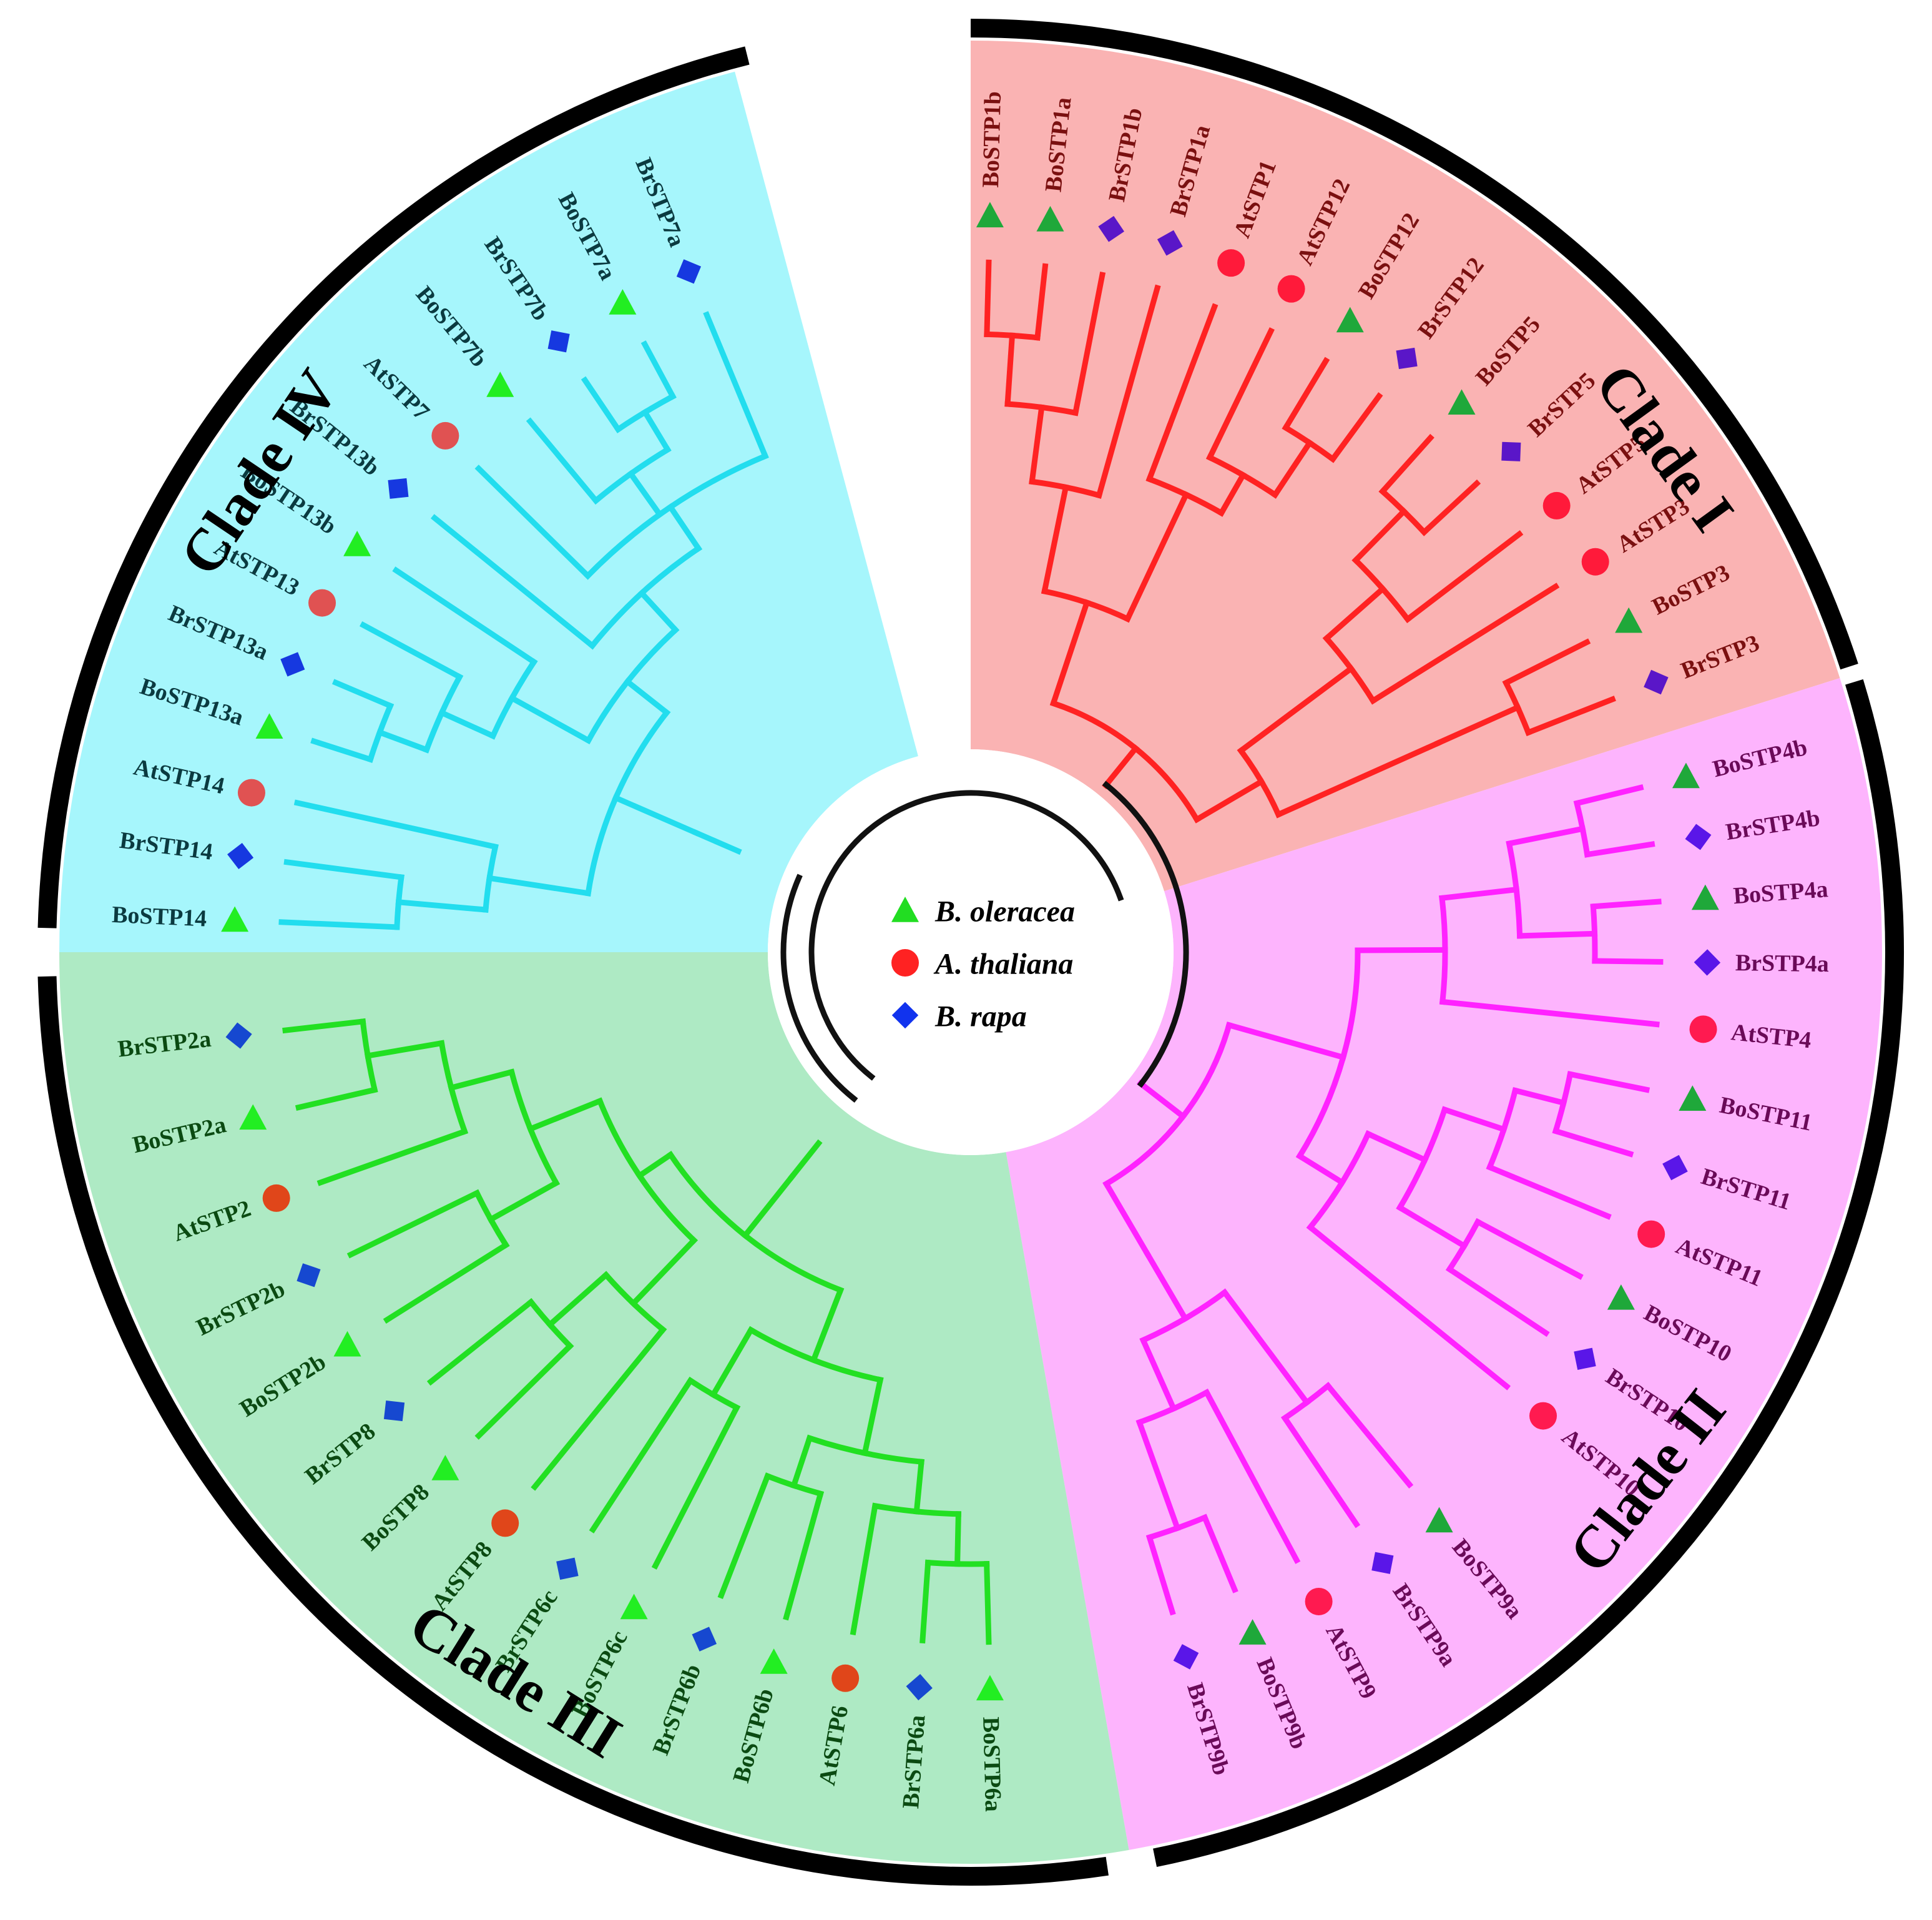 This screenshot has width=1932, height=1920. What do you see at coordinates (992, 1764) in the screenshot?
I see `leaf-label: BoSTP6a` at bounding box center [992, 1764].